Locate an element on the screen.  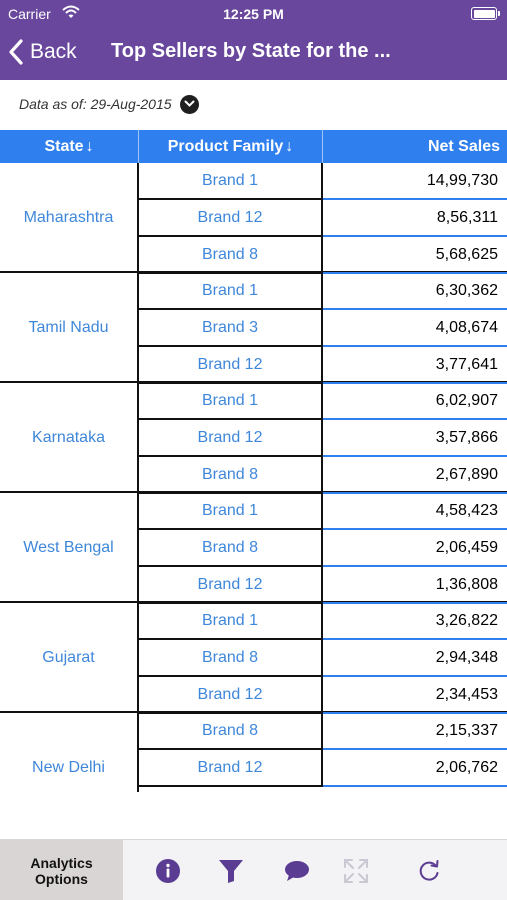
column-header-state: State ↓ is located at coordinates (69, 146).